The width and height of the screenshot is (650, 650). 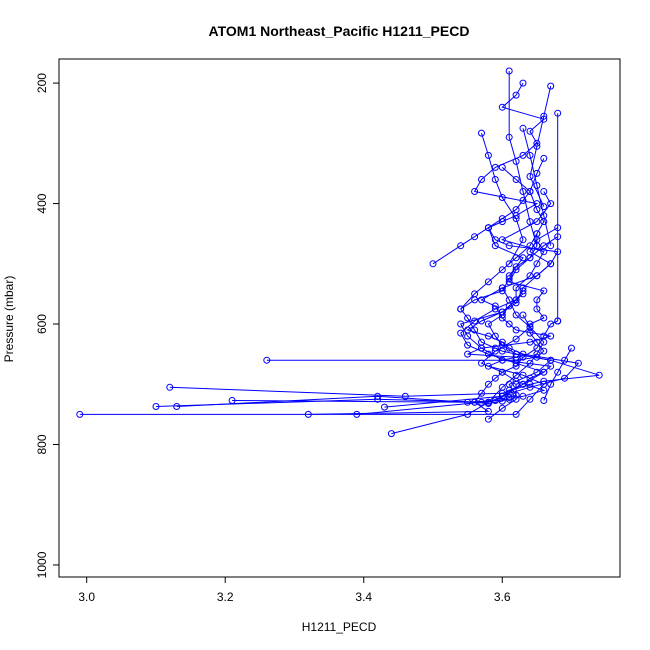 I want to click on x-tick-label: 3.2, so click(x=225, y=597).